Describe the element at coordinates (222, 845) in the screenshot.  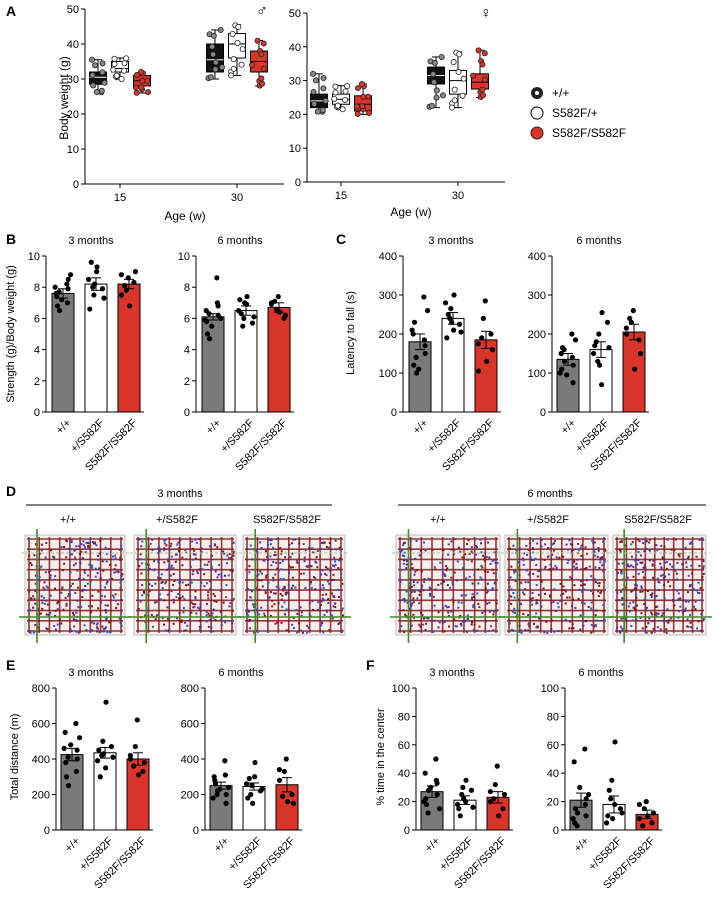
I see `e-6m-x-tick-label-0: +/+` at that location.